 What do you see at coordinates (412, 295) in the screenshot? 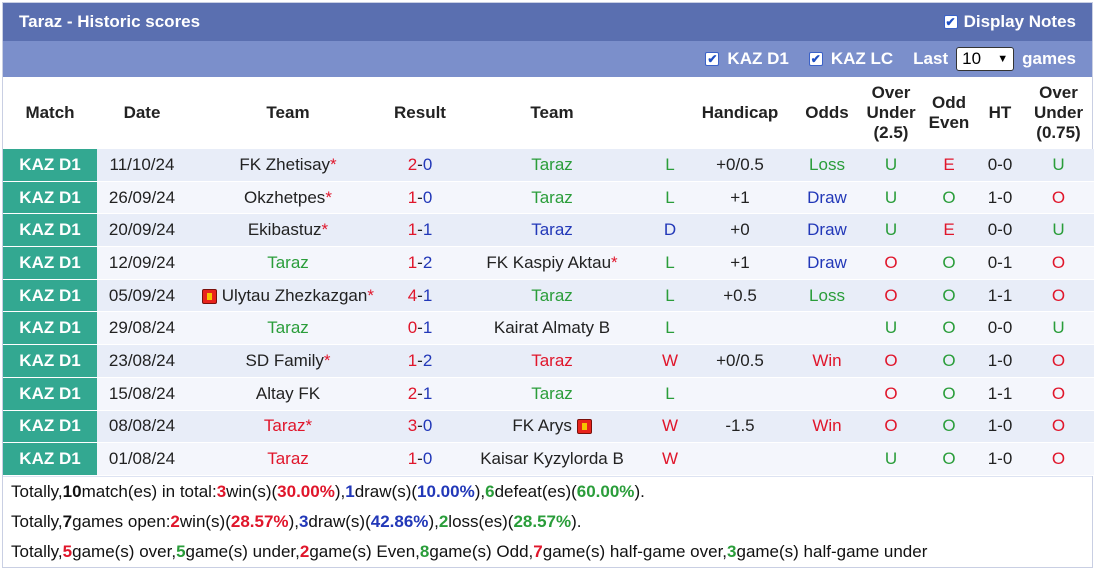
I see `score-home: 4` at bounding box center [412, 295].